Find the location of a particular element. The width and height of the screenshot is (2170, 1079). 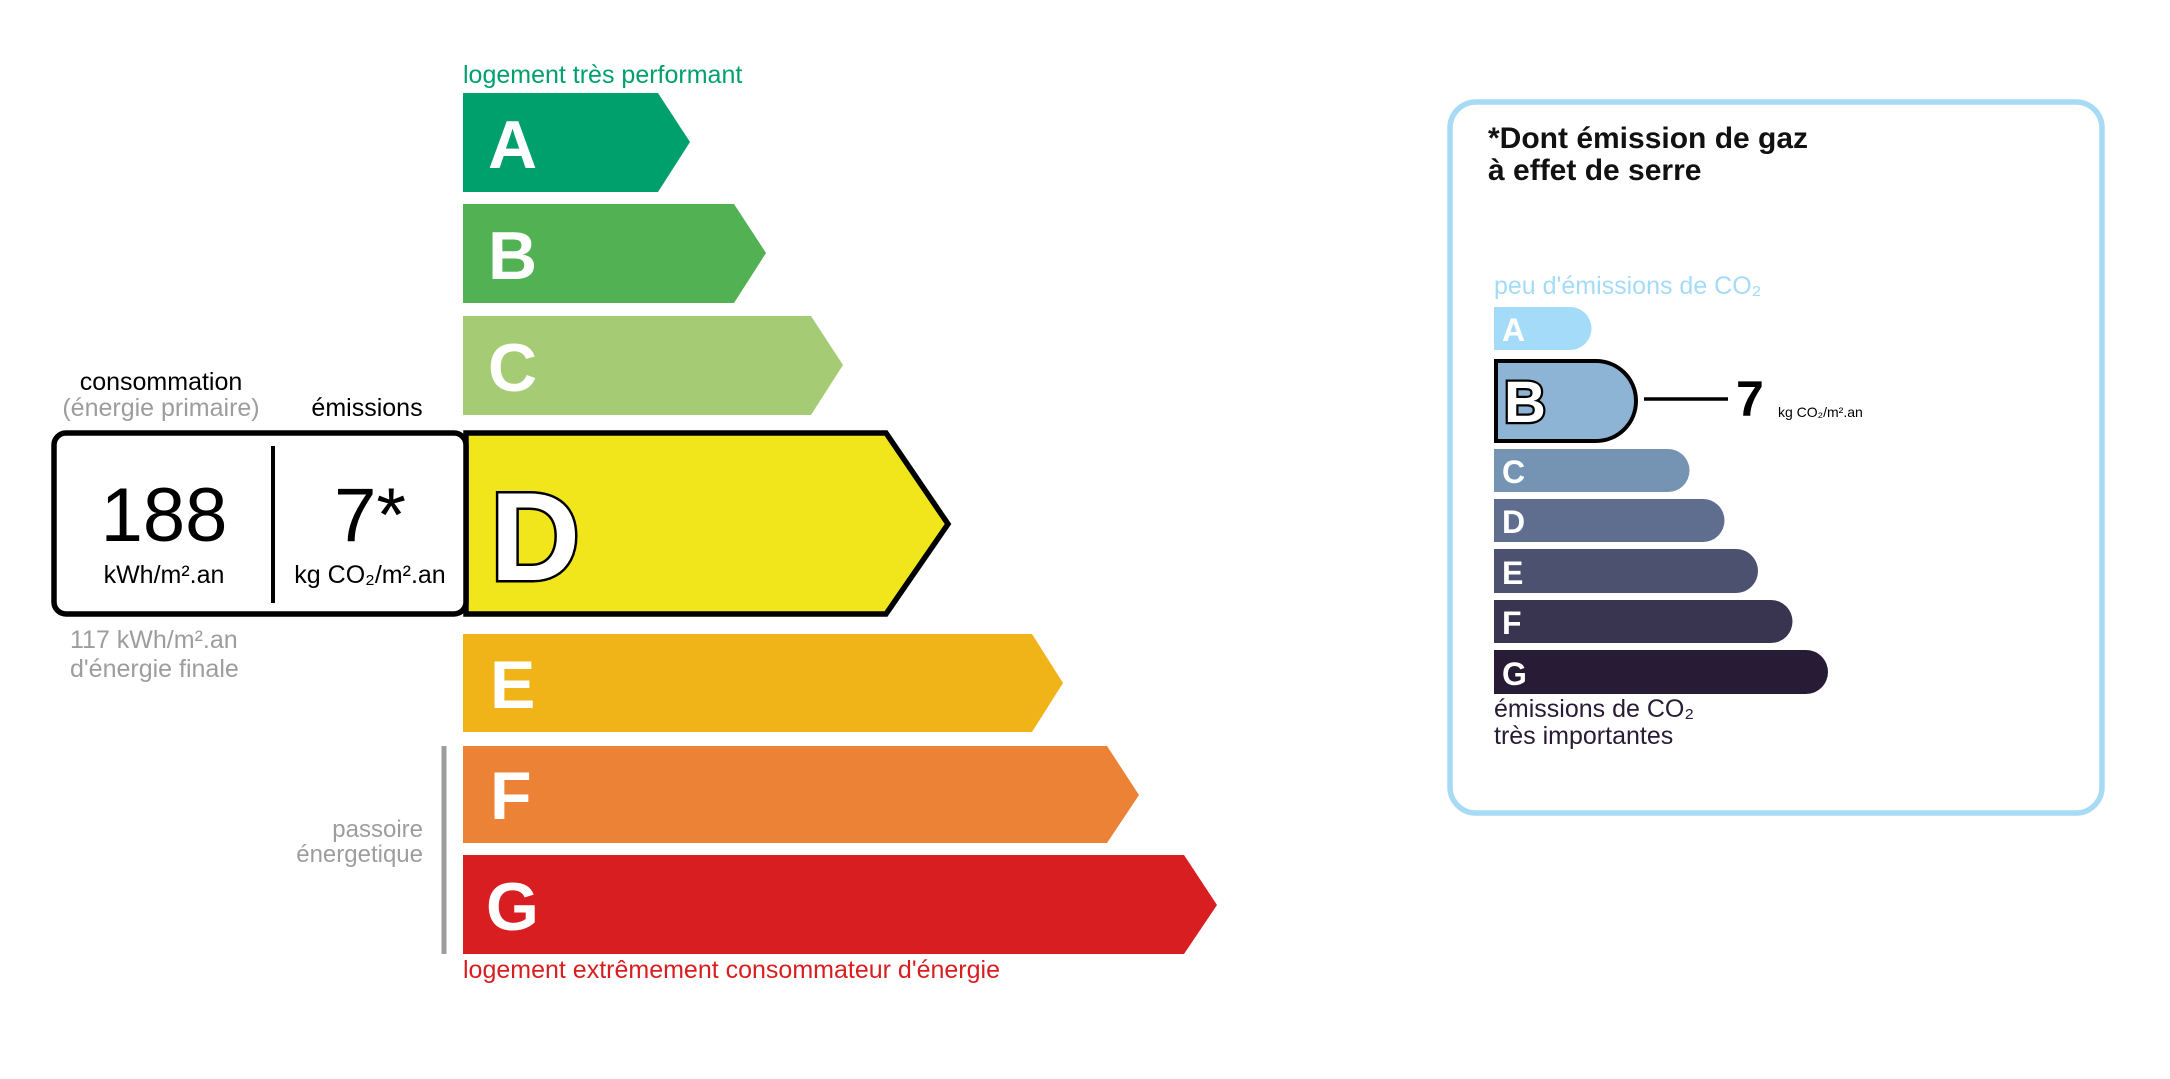

energy-bar-c is located at coordinates (653, 365).